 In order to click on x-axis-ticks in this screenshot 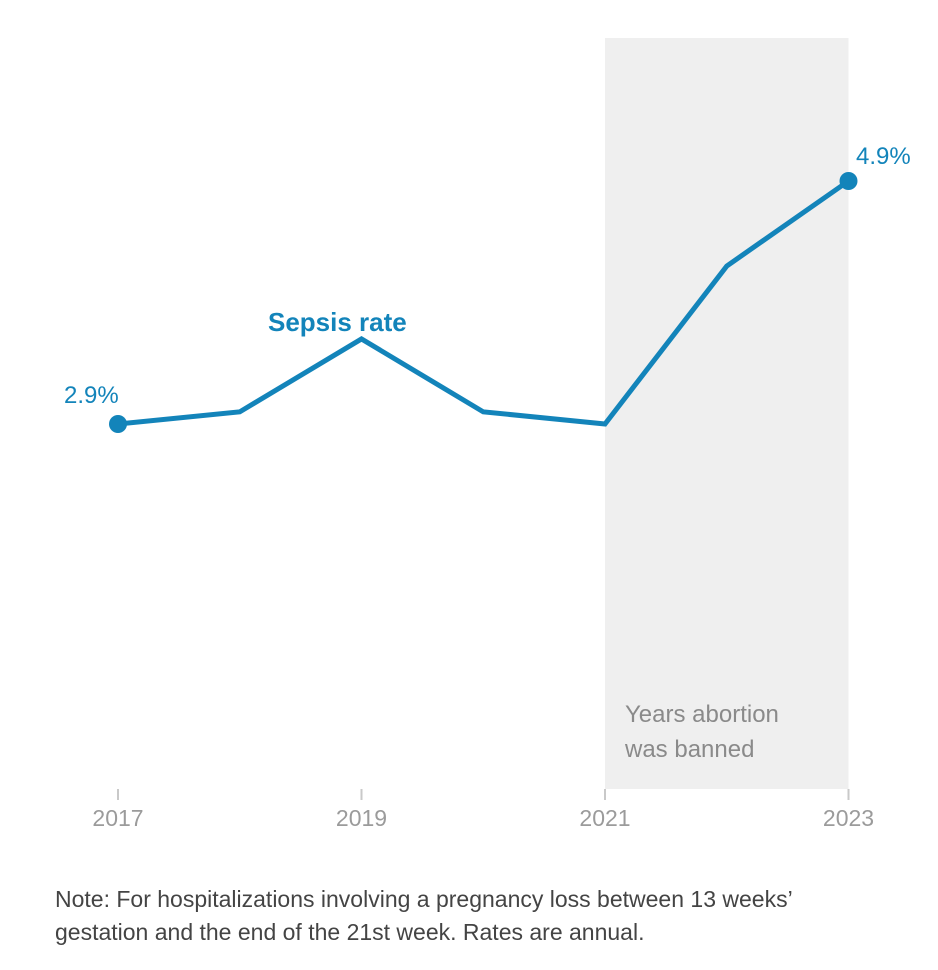, I will do `click(483, 794)`.